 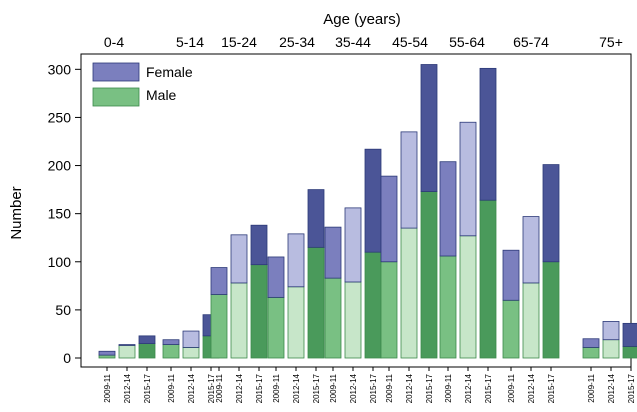 What do you see at coordinates (16, 212) in the screenshot?
I see `y-axis-label: Number` at bounding box center [16, 212].